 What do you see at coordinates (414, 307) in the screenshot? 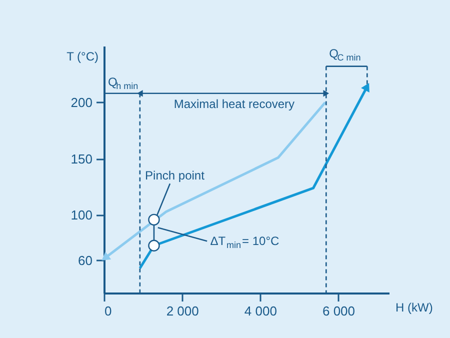
I see `x-axis-title: H (kW)` at bounding box center [414, 307].